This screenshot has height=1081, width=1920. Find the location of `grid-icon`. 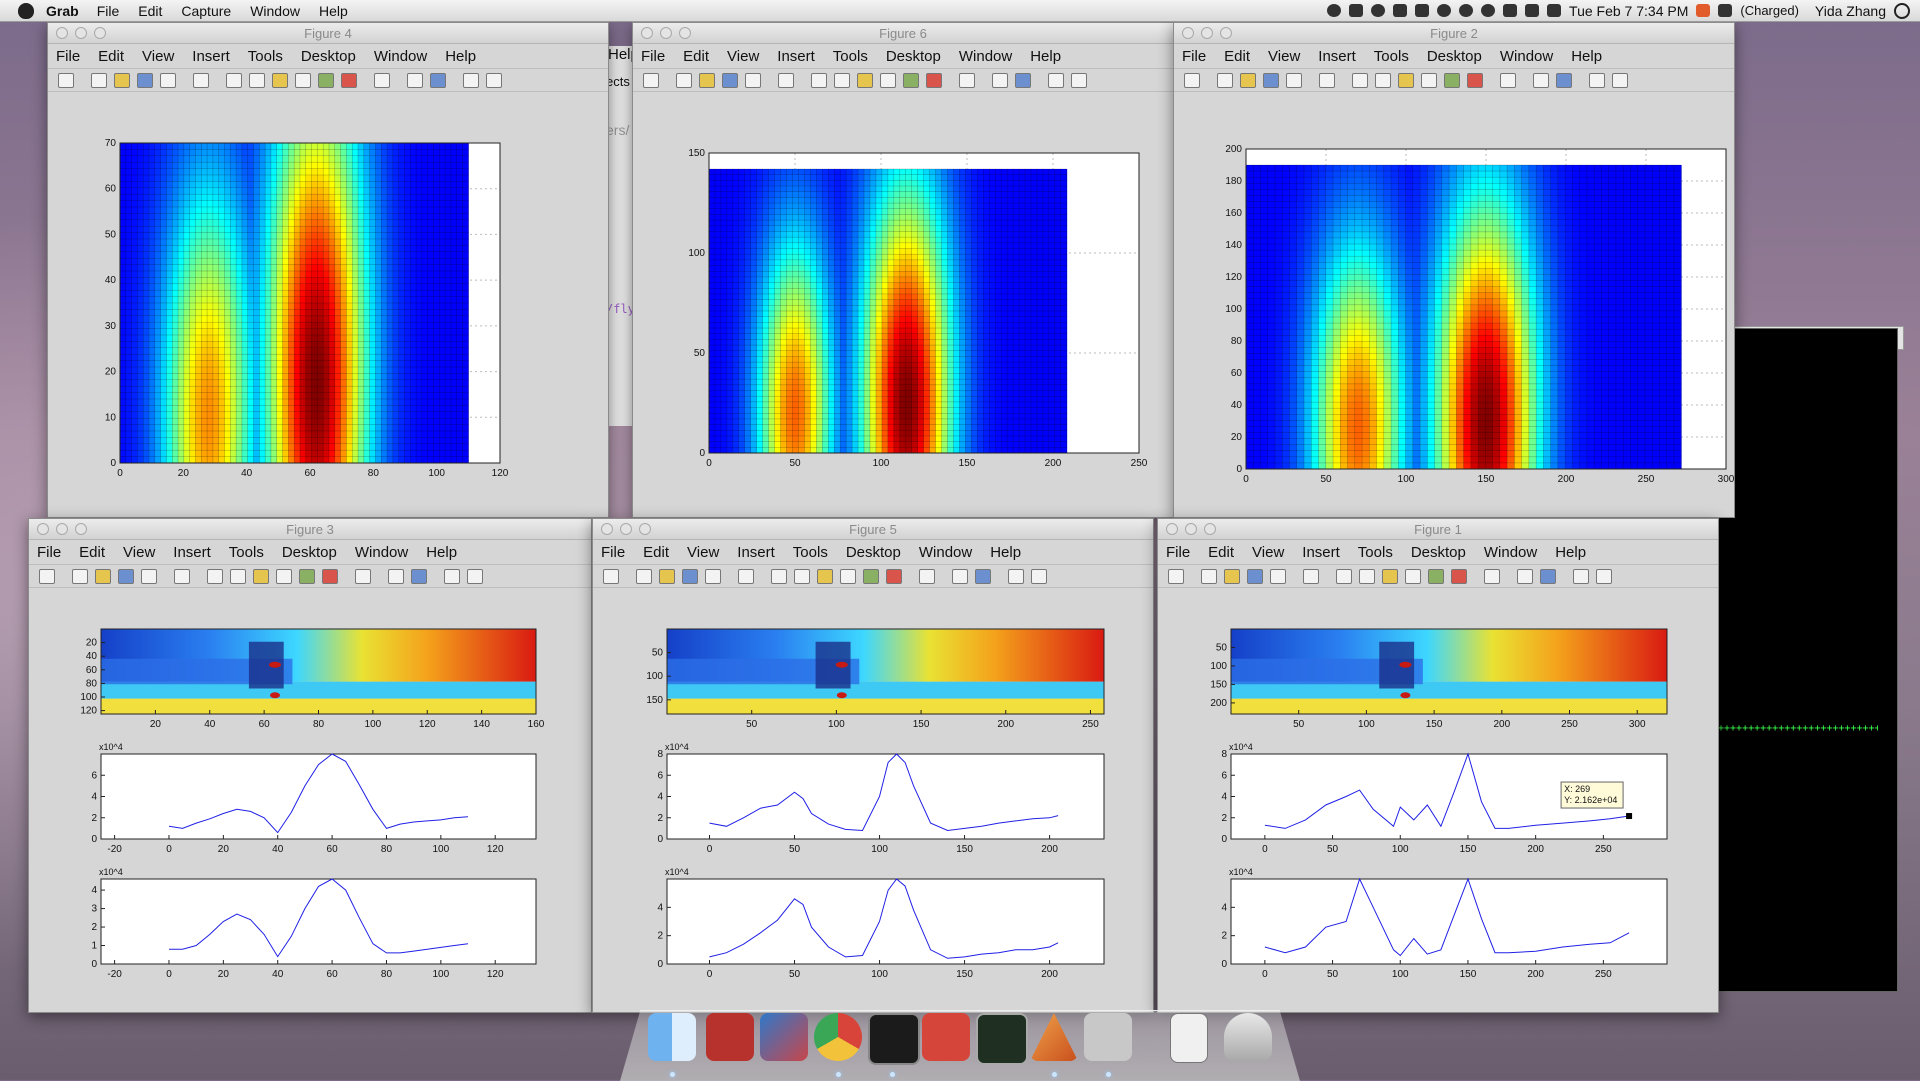

grid-icon is located at coordinates (1400, 10).